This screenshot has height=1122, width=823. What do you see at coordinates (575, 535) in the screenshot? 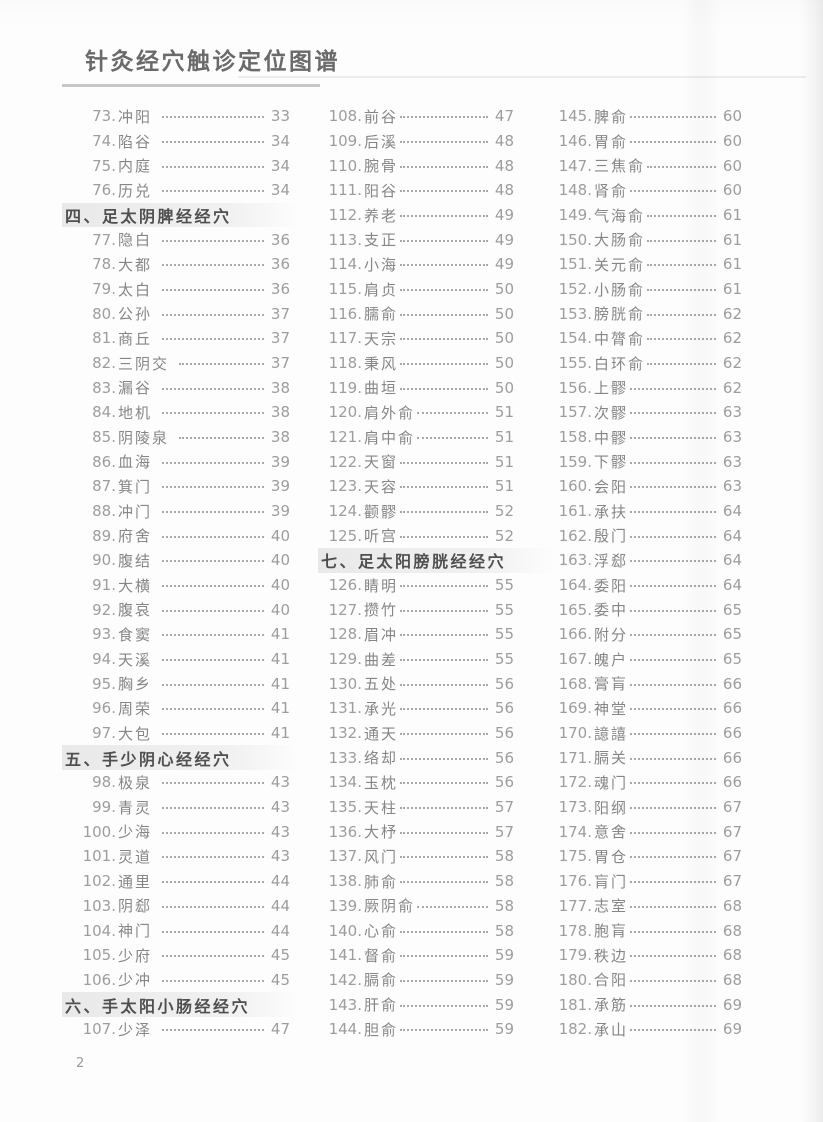
I see `entry-number: 162.` at bounding box center [575, 535].